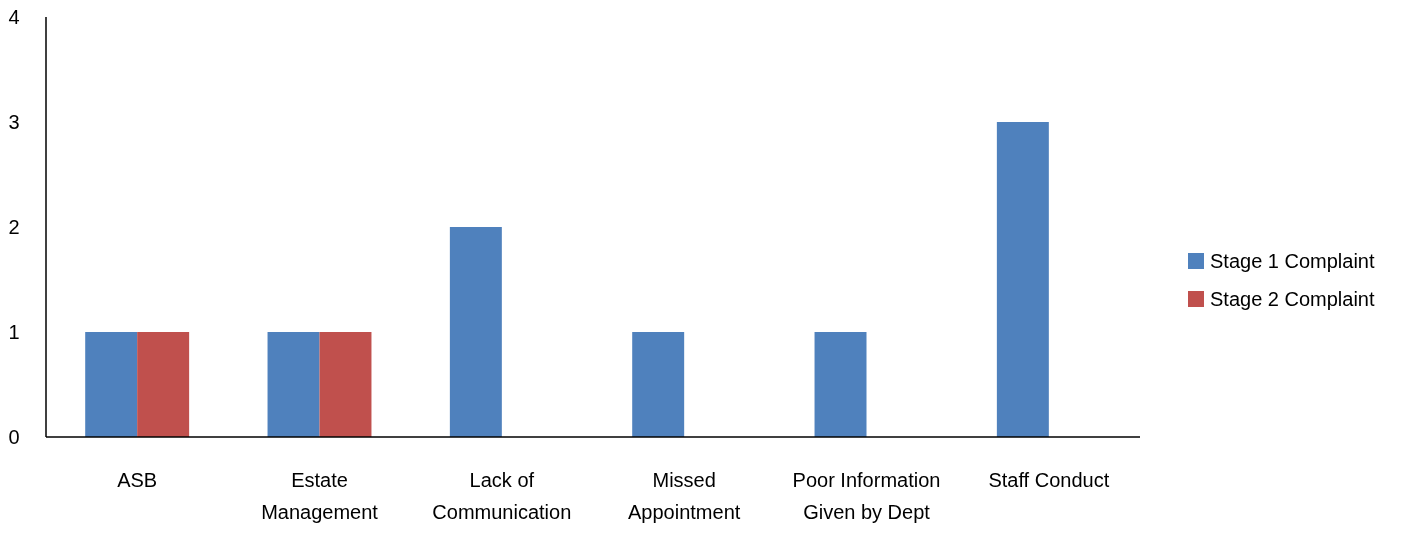  I want to click on y-tick-label: 4, so click(14, 17).